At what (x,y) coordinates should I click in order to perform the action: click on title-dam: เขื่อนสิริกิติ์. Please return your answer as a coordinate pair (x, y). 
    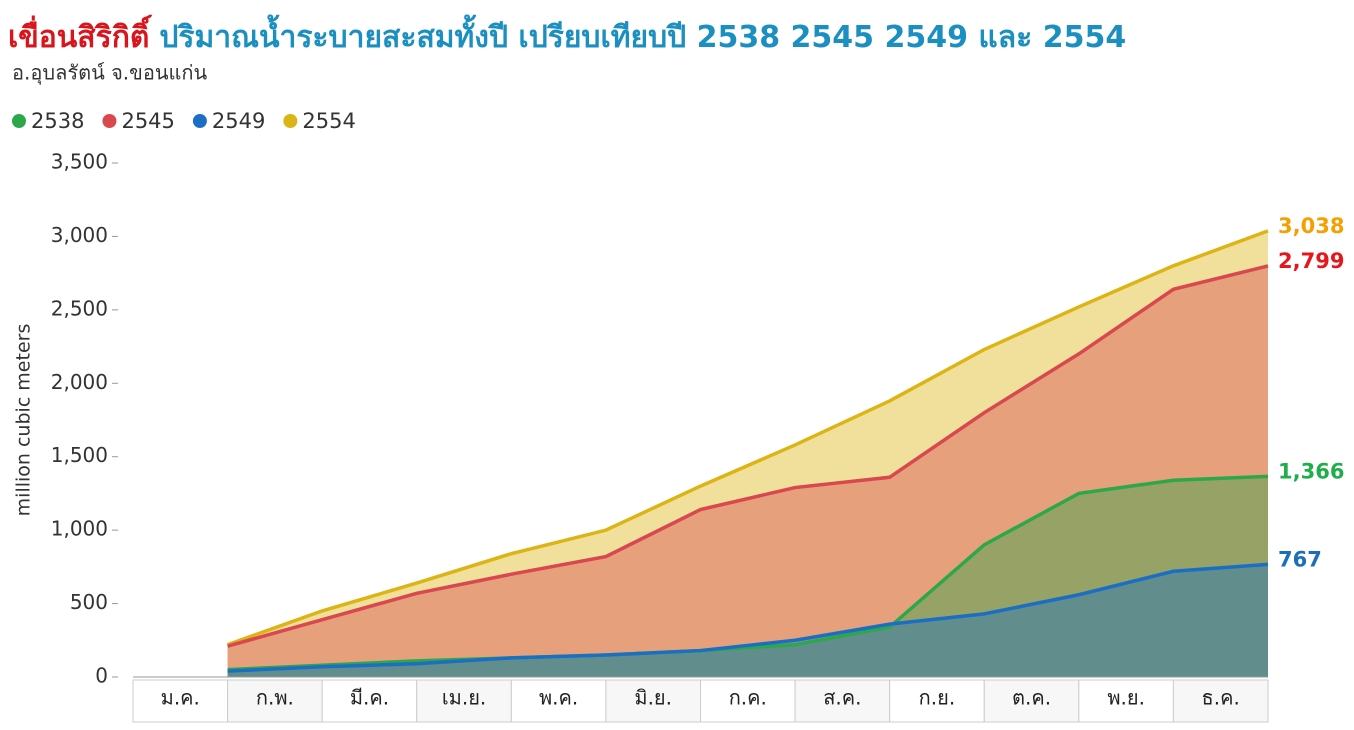
    Looking at the image, I should click on (80, 34).